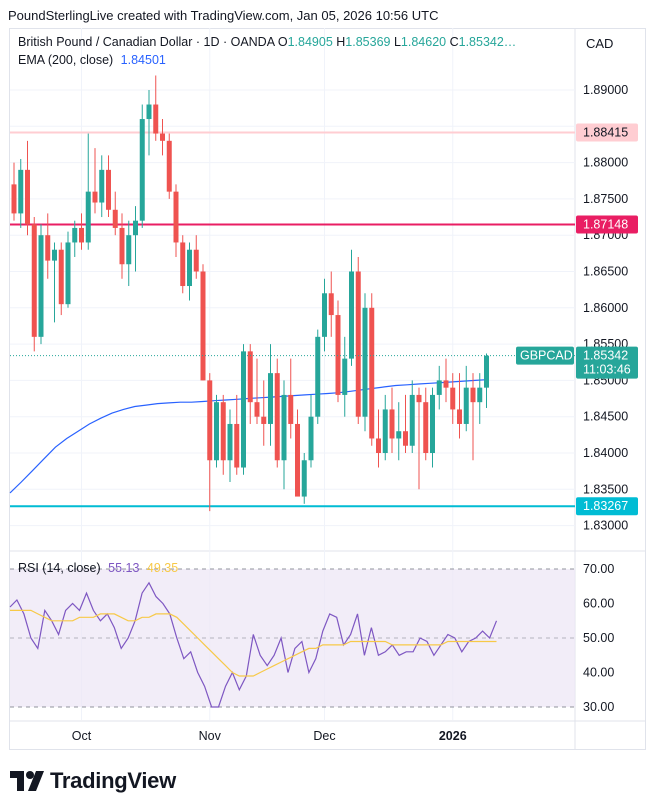  I want to click on rsi-legend: RSI (14, close) 55.13 49.35, so click(98, 568).